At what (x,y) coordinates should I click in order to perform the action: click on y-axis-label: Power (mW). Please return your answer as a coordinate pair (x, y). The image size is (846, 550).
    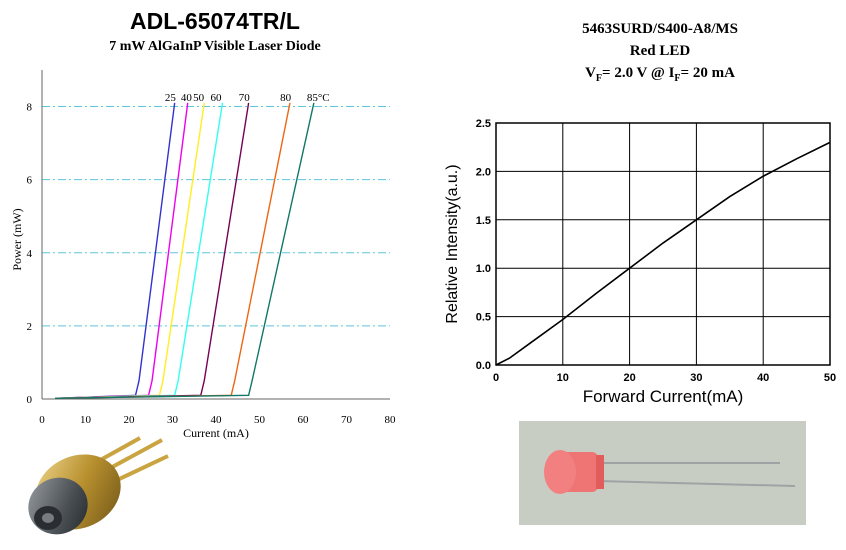
    Looking at the image, I should click on (17, 239).